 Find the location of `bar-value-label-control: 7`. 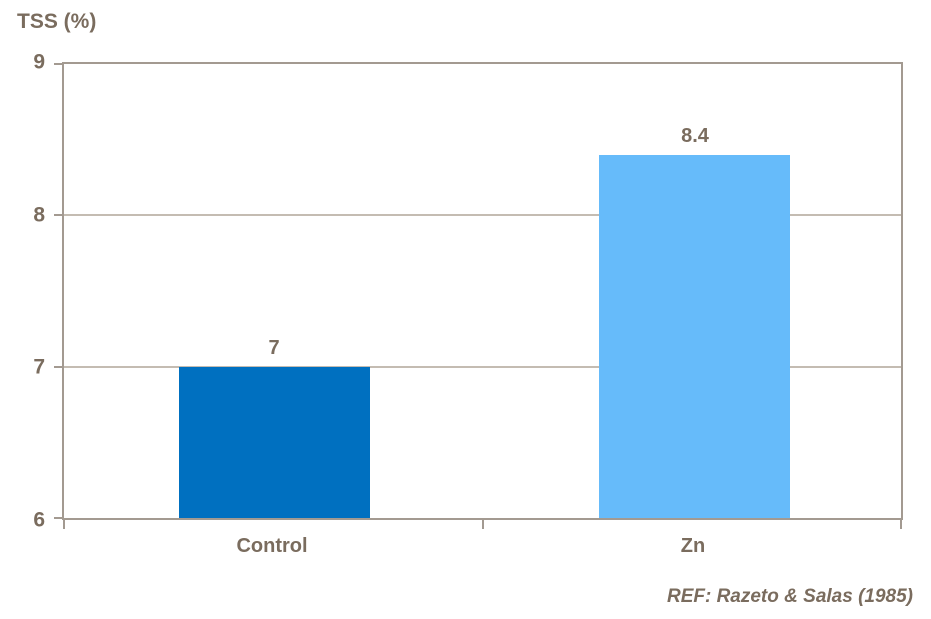

bar-value-label-control: 7 is located at coordinates (274, 347).